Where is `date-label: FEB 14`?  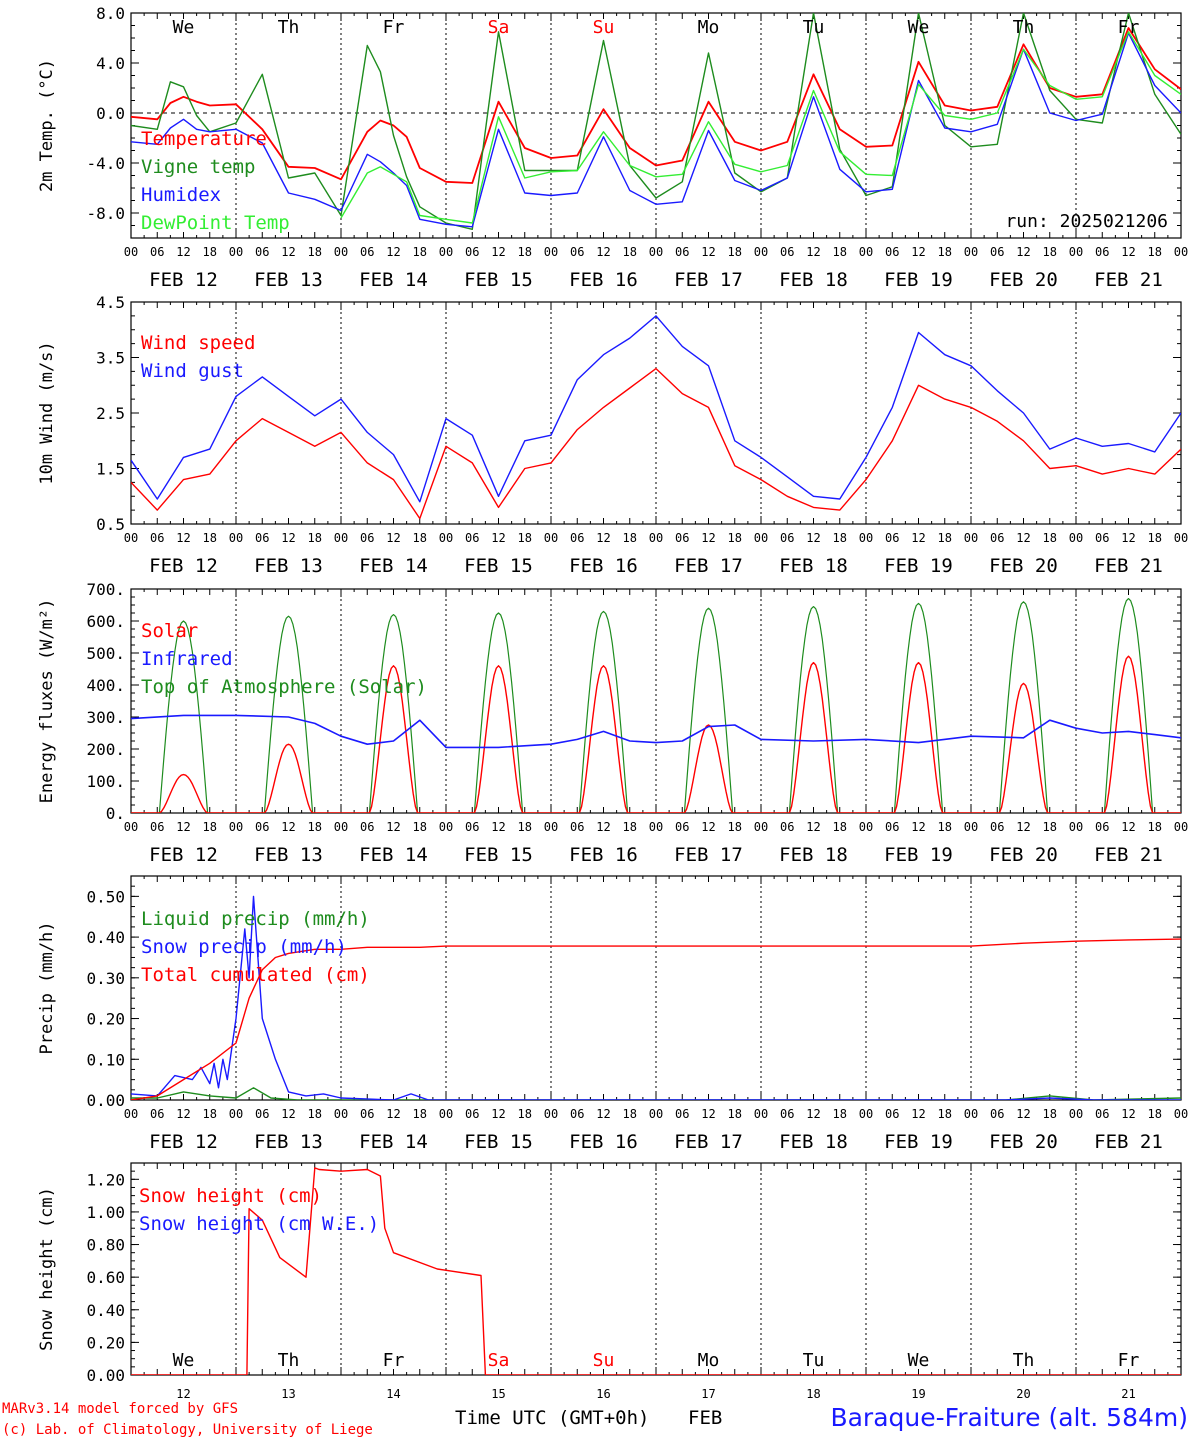
date-label: FEB 14 is located at coordinates (393, 1142).